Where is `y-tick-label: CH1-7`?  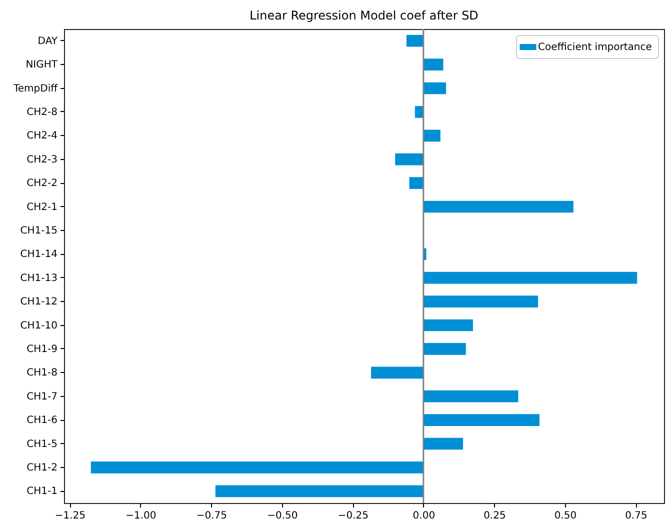
y-tick-label: CH1-7 is located at coordinates (42, 396).